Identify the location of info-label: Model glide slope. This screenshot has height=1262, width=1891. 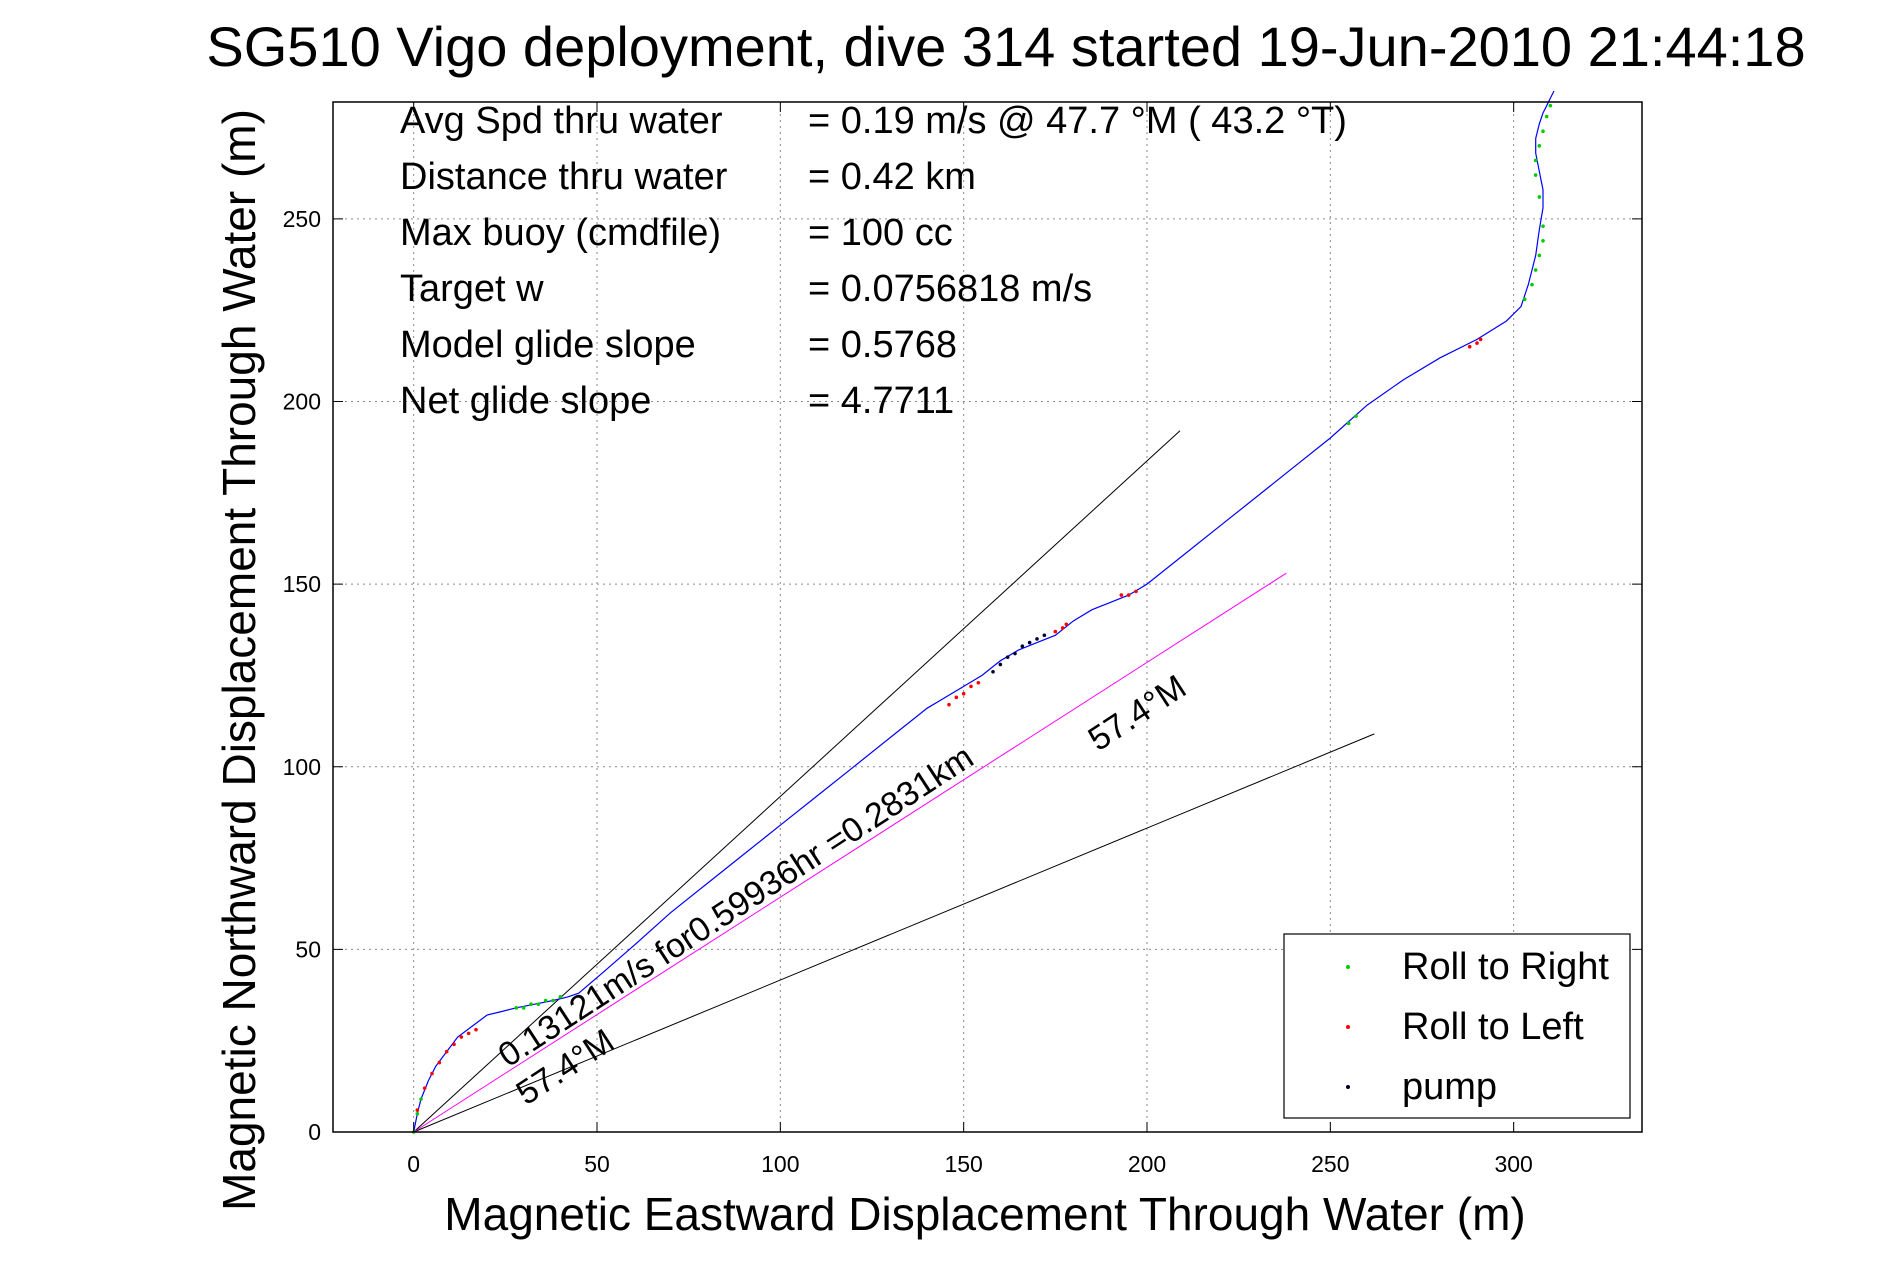
(548, 345).